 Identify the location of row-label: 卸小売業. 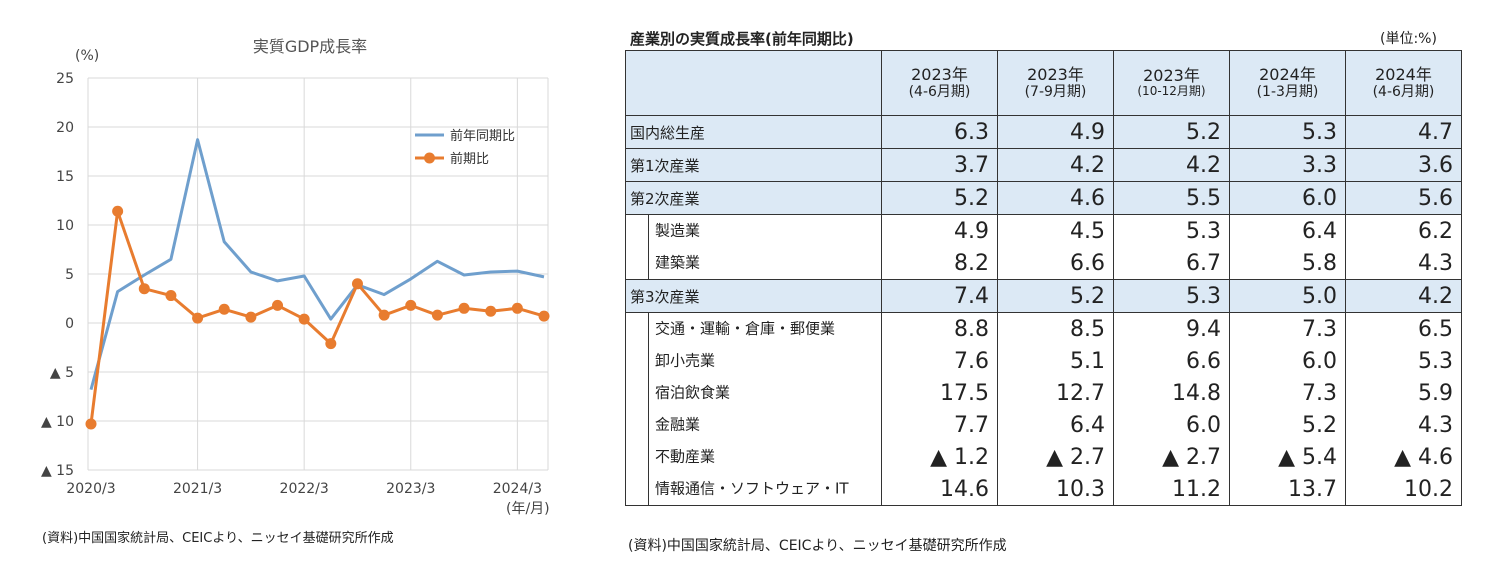
(753, 361).